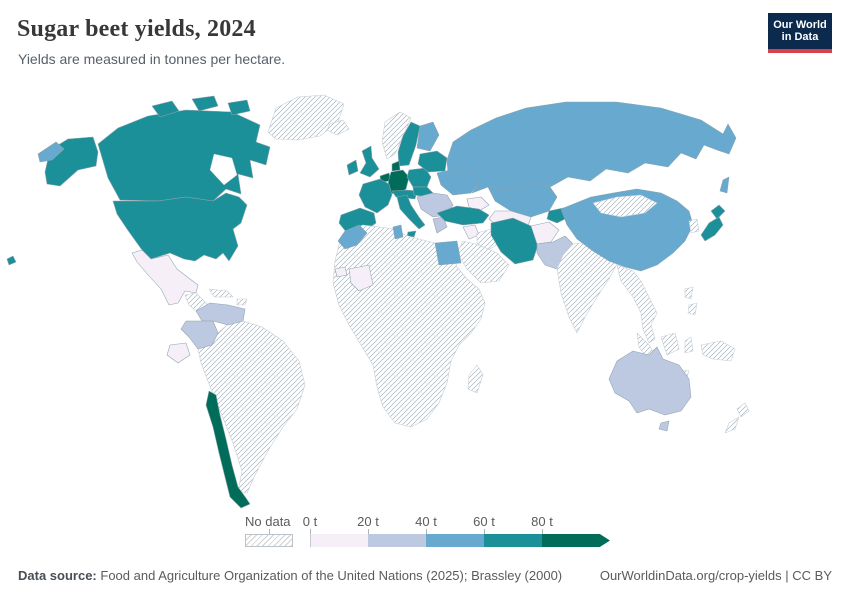 The image size is (850, 600). What do you see at coordinates (637, 304) in the screenshot?
I see `region-southeast-asia` at bounding box center [637, 304].